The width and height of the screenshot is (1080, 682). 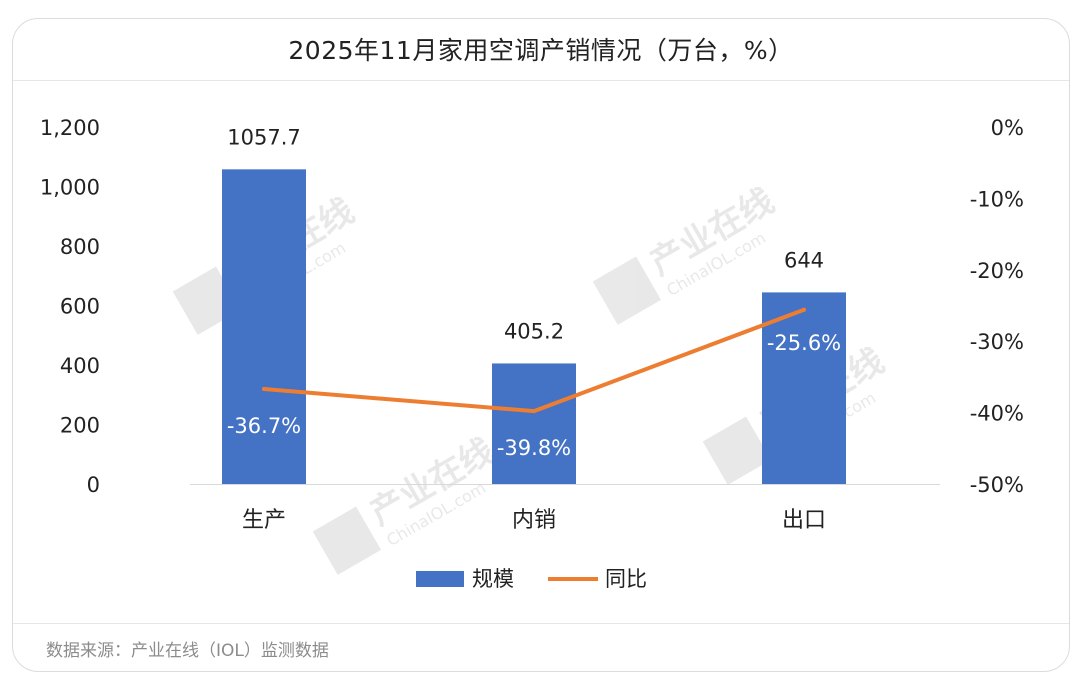 What do you see at coordinates (804, 343) in the screenshot?
I see `line-value-label: -25.6%` at bounding box center [804, 343].